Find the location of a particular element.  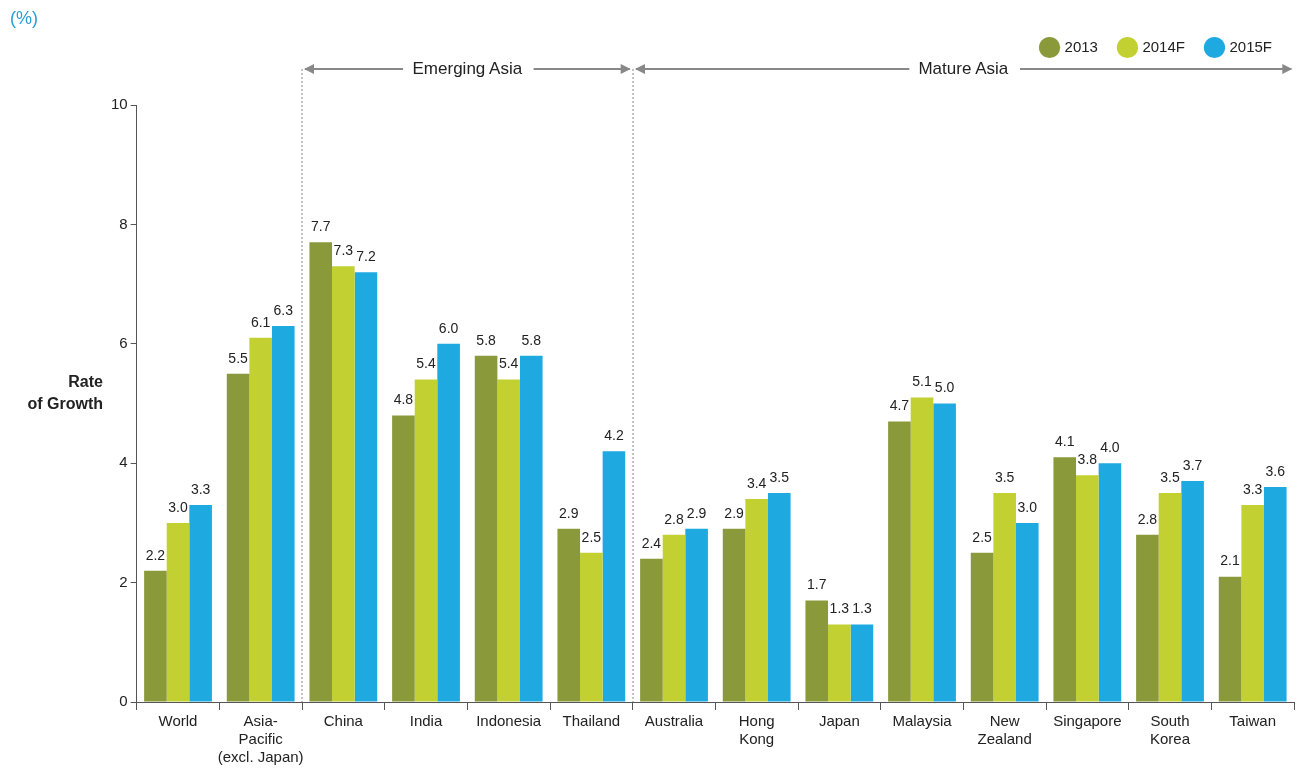

data-label: 3.3 is located at coordinates (200, 488).